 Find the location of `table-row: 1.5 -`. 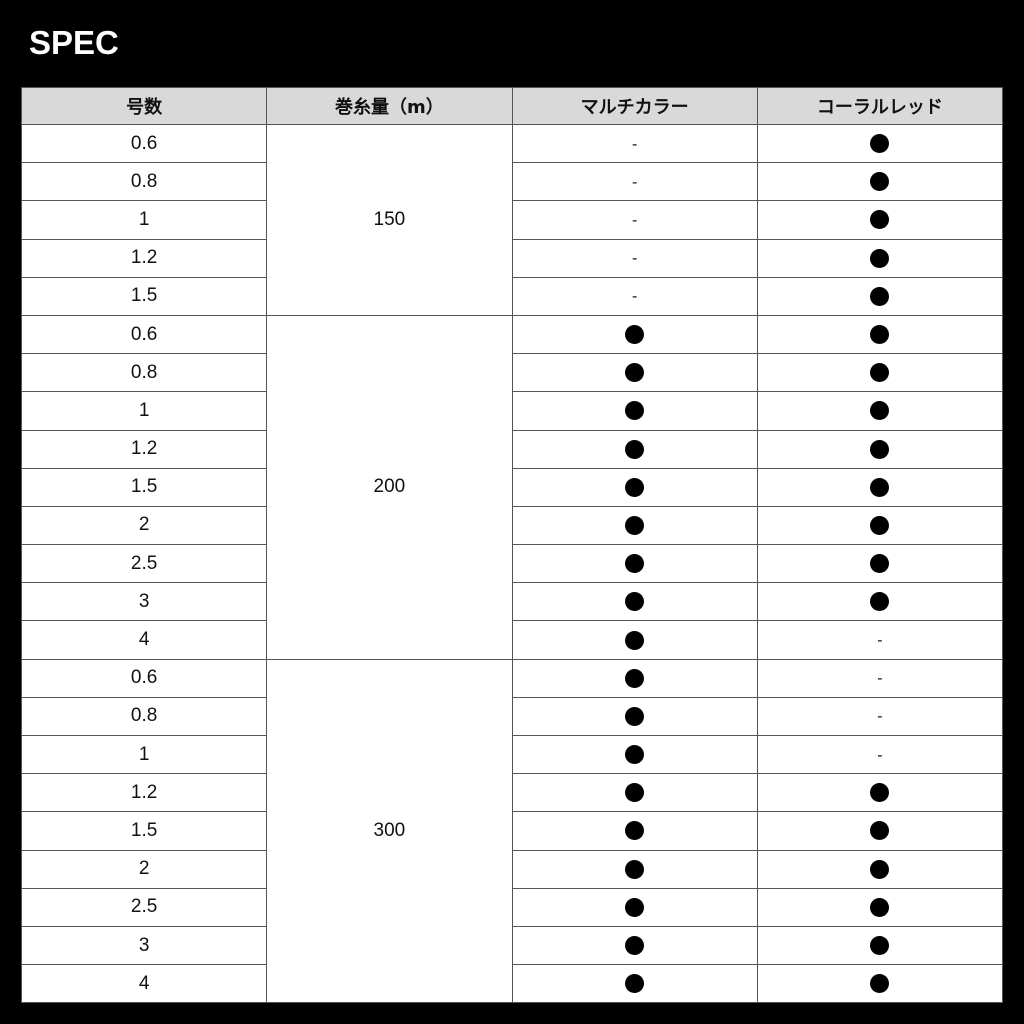

table-row: 1.5 - is located at coordinates (512, 296).